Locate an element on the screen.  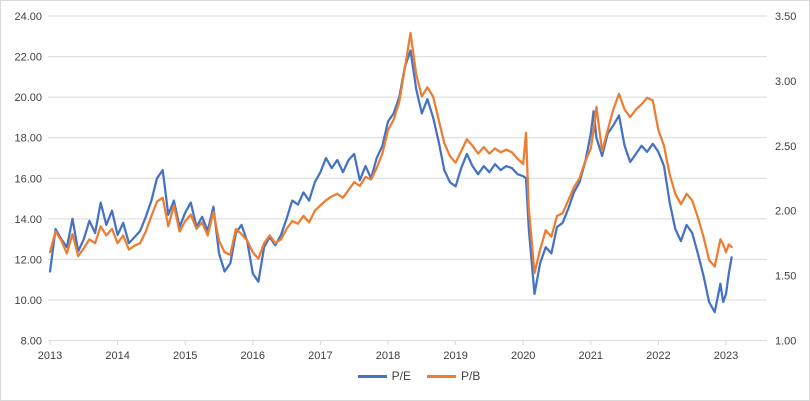
left-axis-tick-label: 10.00 is located at coordinates (28, 301).